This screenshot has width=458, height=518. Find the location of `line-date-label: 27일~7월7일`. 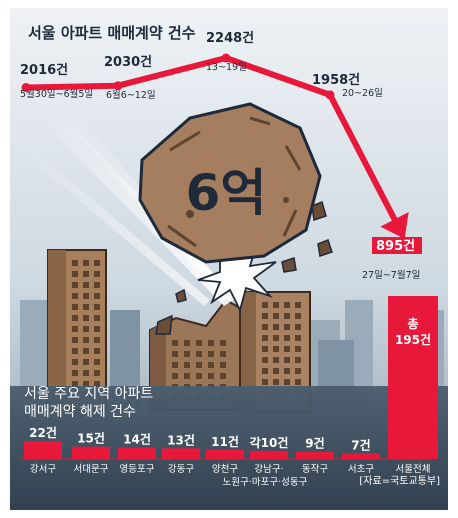

line-date-label: 27일~7월7일 is located at coordinates (391, 275).